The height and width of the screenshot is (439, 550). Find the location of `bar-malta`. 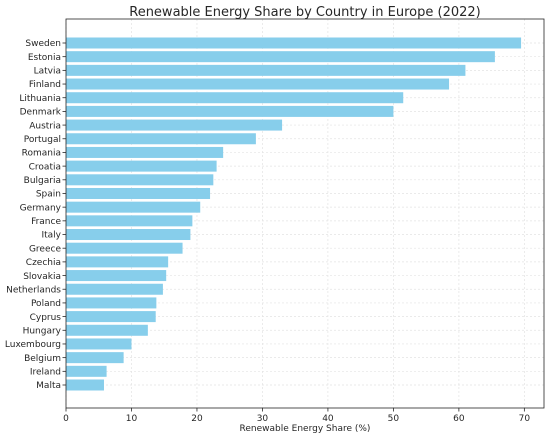

bar-malta is located at coordinates (85, 385).